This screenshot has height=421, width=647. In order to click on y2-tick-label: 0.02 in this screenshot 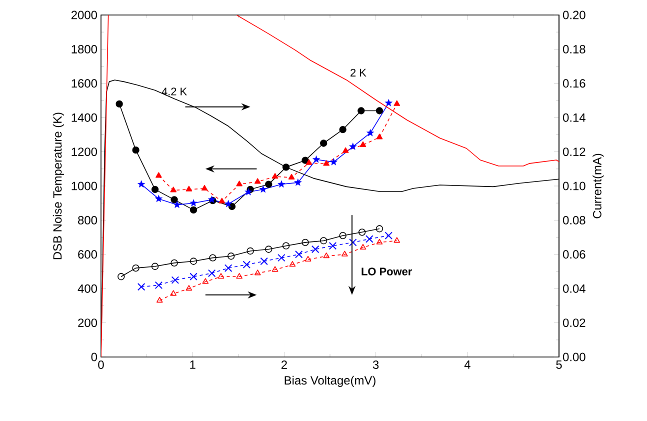, I will do `click(574, 323)`.